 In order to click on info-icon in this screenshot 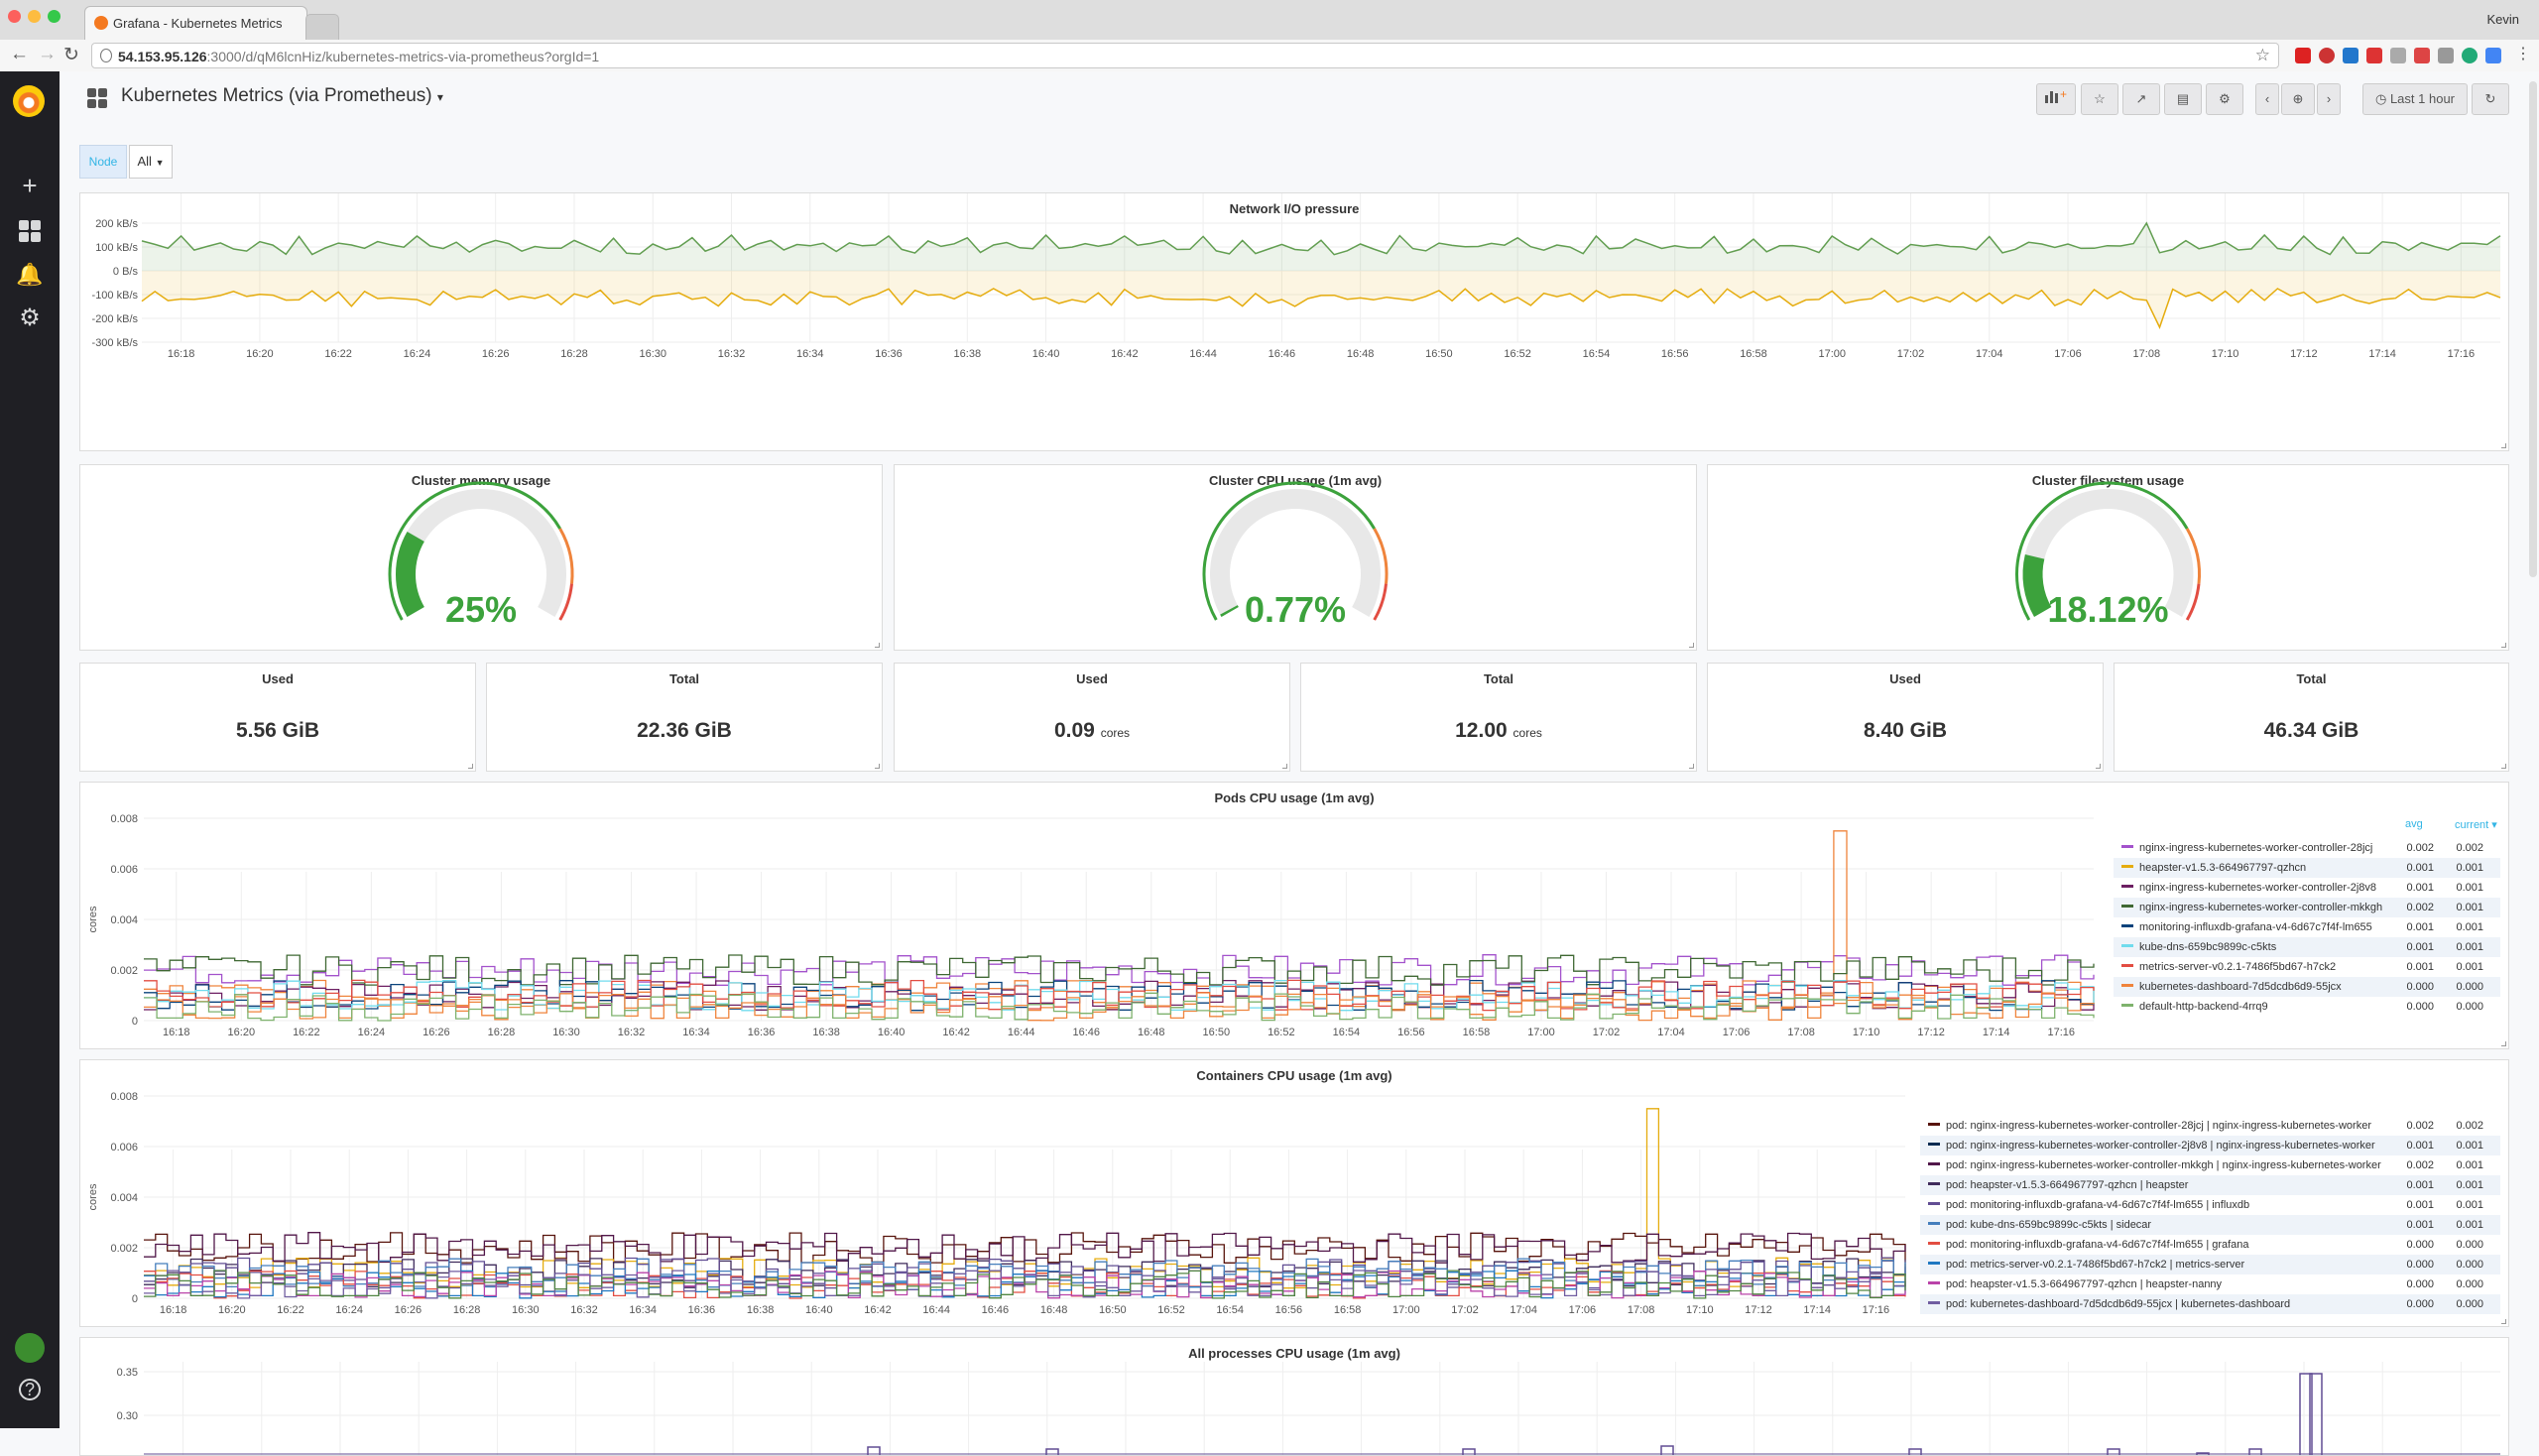, I will do `click(106, 55)`.